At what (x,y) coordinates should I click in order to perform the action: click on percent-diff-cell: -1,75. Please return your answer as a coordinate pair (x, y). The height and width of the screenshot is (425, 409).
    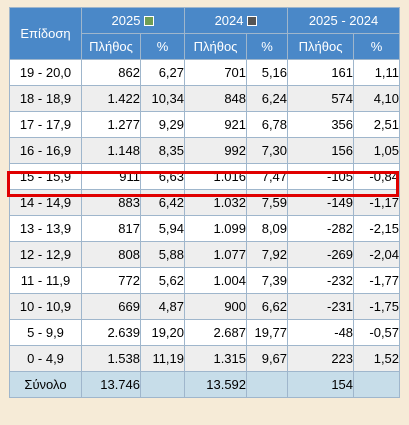
    Looking at the image, I should click on (377, 306).